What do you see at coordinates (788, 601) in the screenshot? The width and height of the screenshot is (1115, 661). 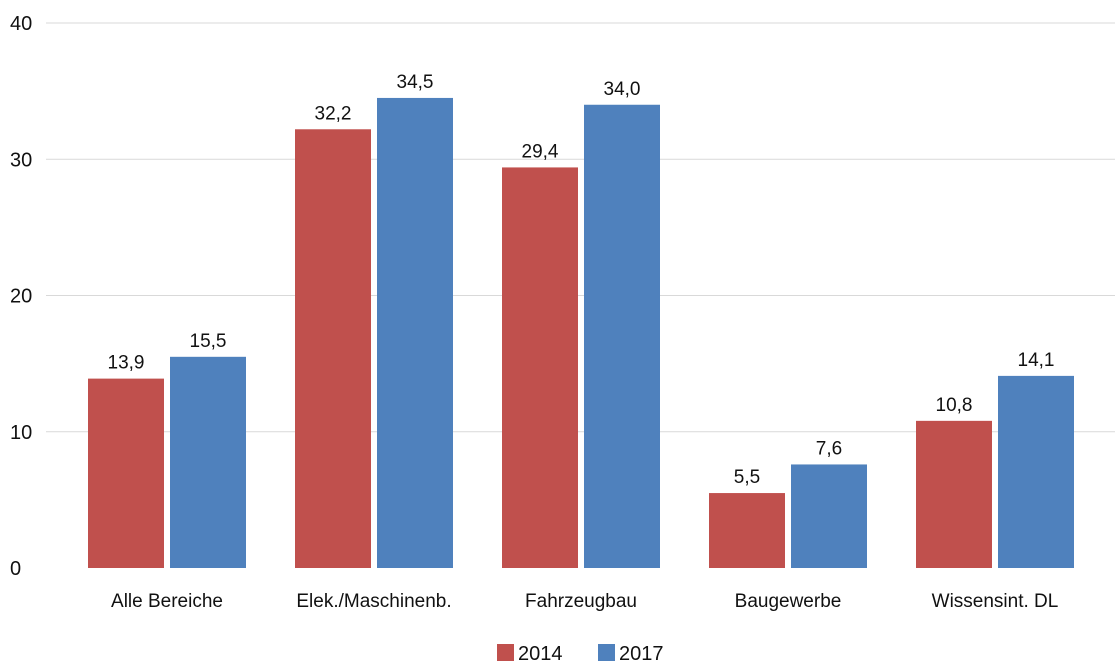 I see `category-label: Baugewerbe` at bounding box center [788, 601].